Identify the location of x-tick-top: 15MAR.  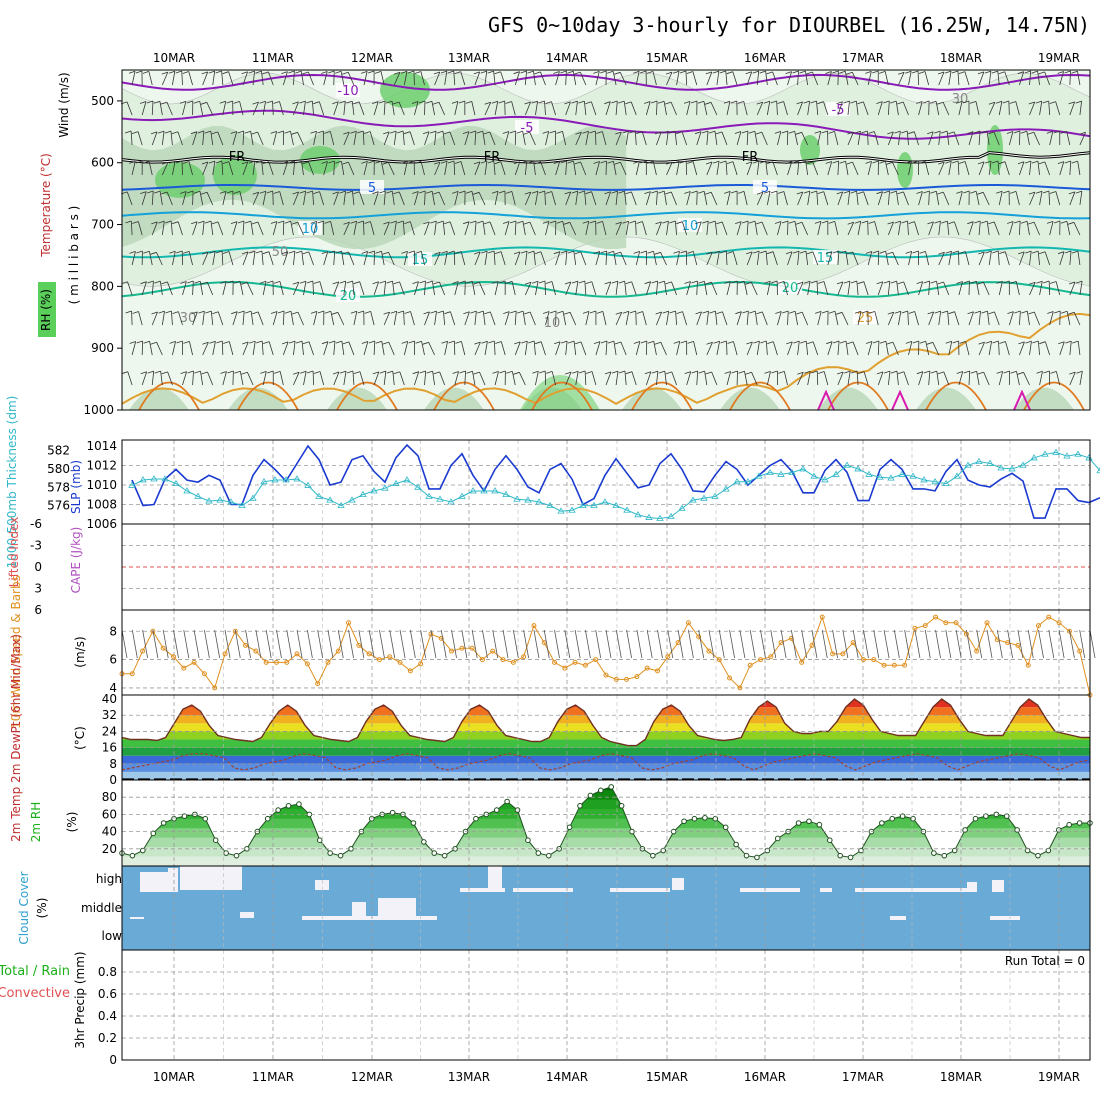
(667, 58).